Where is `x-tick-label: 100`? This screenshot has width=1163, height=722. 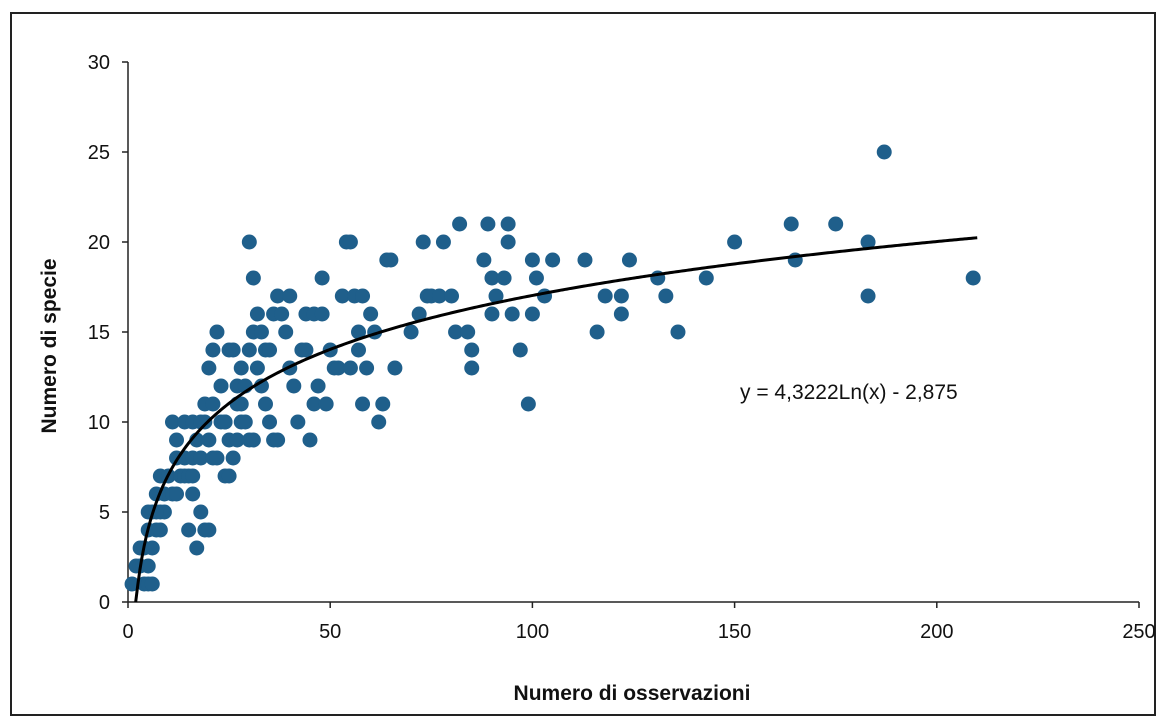 x-tick-label: 100 is located at coordinates (532, 632).